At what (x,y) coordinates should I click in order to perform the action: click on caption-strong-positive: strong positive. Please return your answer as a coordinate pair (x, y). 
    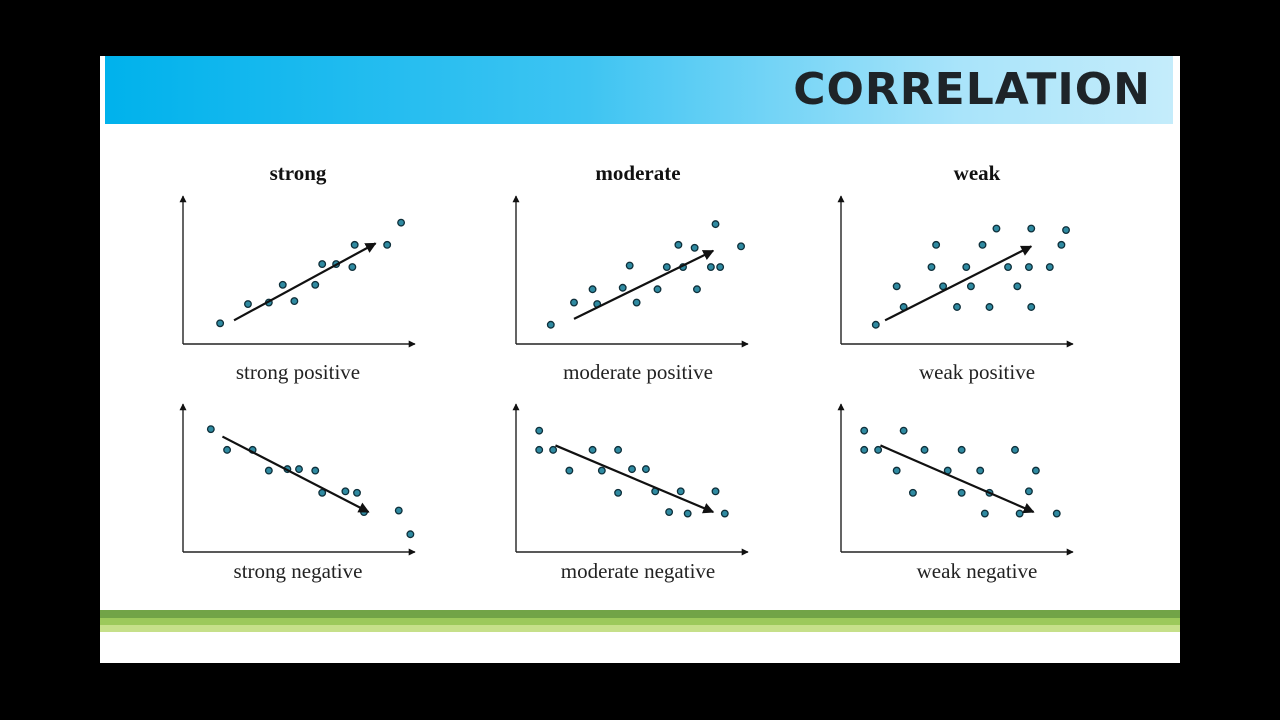
    Looking at the image, I should click on (298, 372).